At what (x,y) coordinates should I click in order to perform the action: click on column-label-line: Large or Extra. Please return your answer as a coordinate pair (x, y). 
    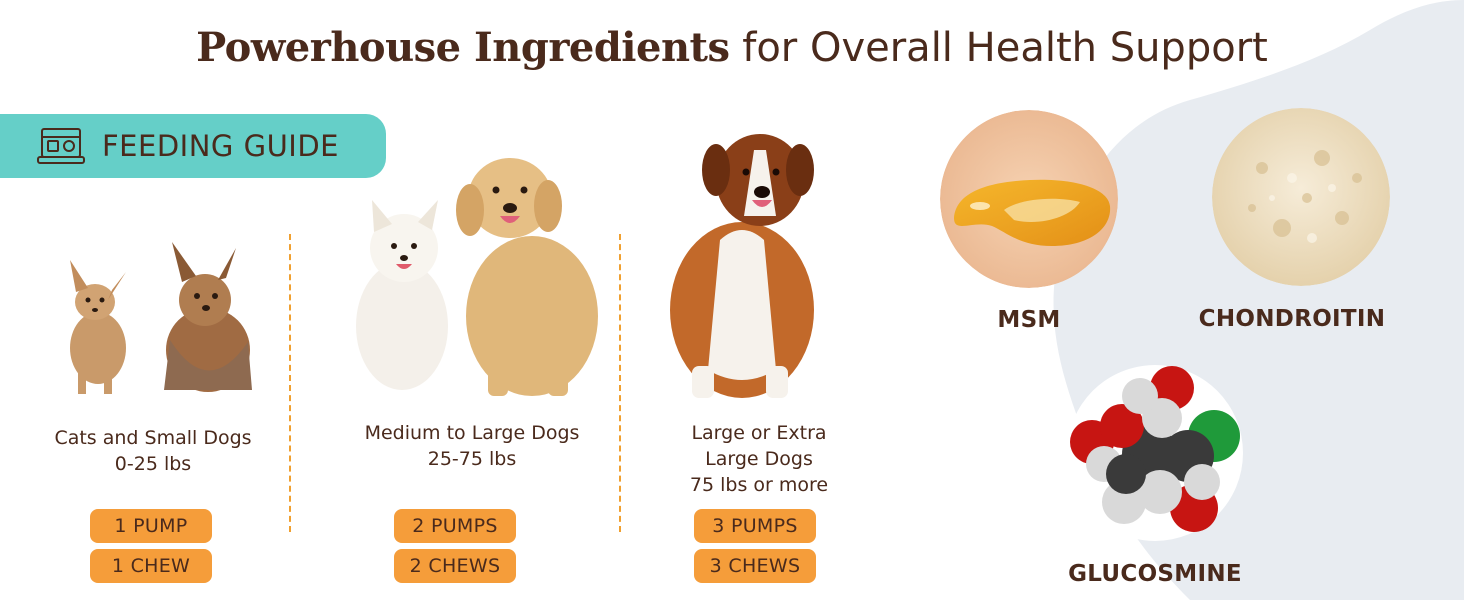
    Looking at the image, I should click on (759, 433).